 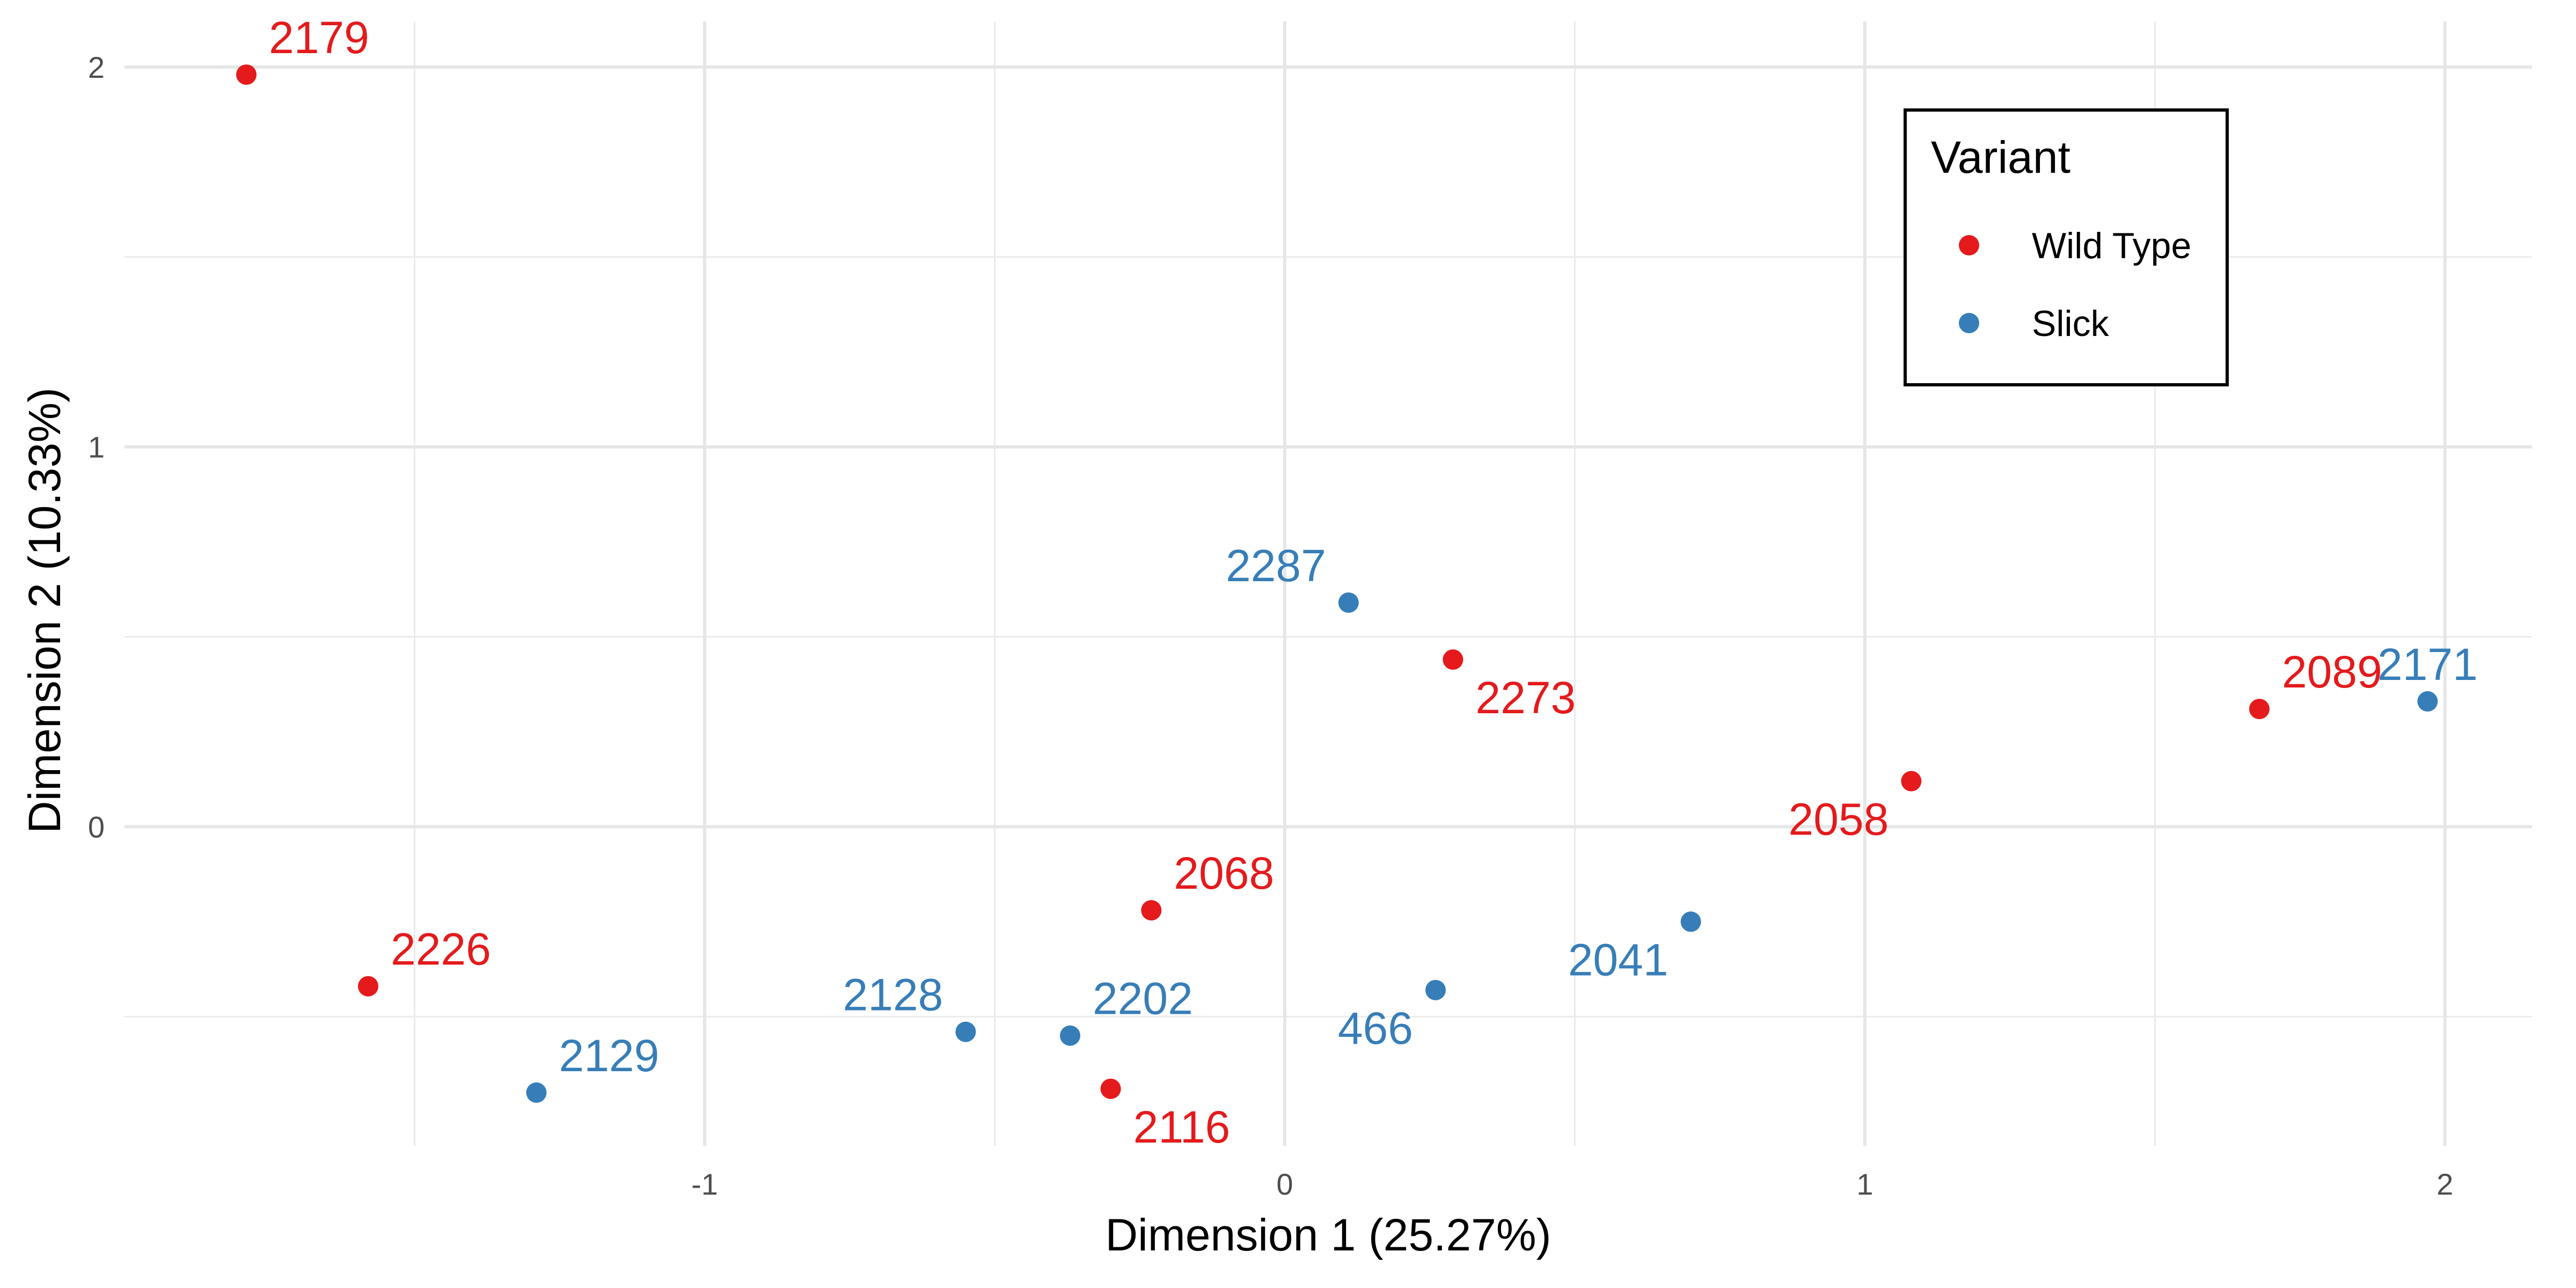 What do you see at coordinates (609, 1055) in the screenshot?
I see `point-label-2129: 2129` at bounding box center [609, 1055].